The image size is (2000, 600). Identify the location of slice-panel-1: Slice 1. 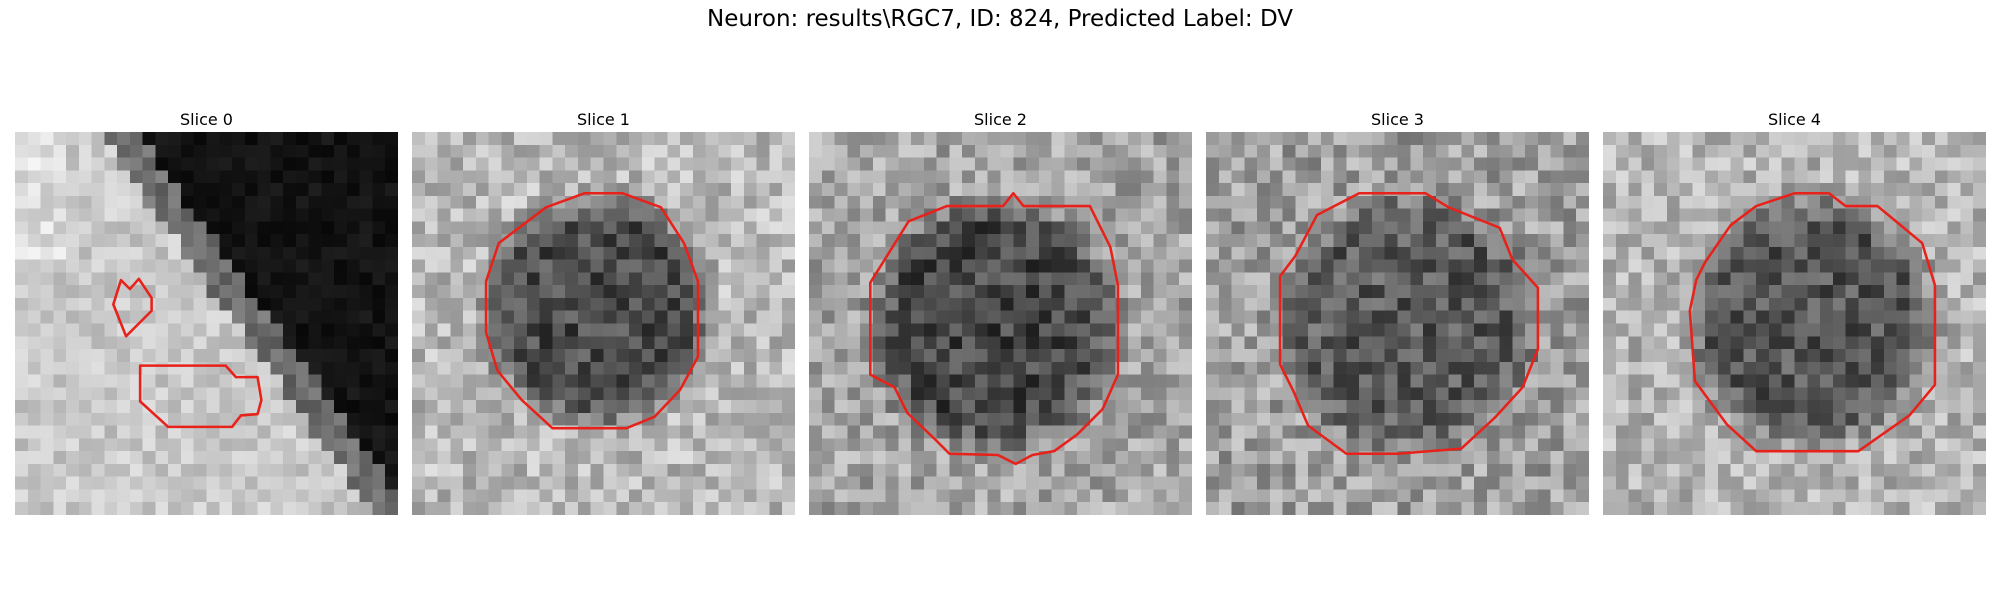
(603, 312).